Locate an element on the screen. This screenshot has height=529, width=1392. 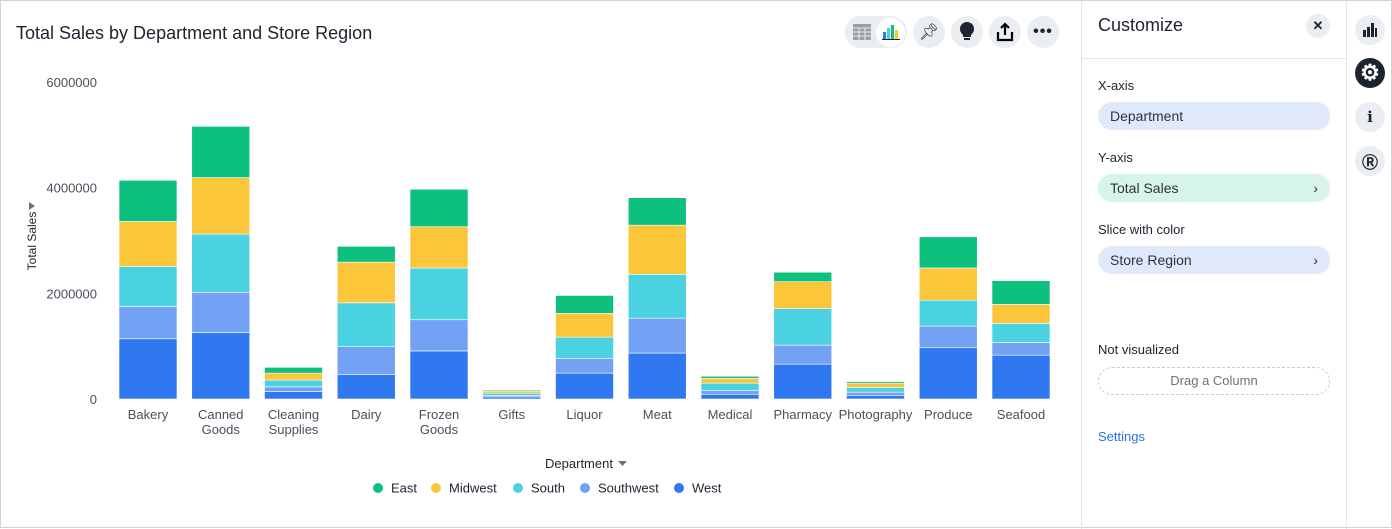
r-icon: Ⓡ is located at coordinates (1370, 161).